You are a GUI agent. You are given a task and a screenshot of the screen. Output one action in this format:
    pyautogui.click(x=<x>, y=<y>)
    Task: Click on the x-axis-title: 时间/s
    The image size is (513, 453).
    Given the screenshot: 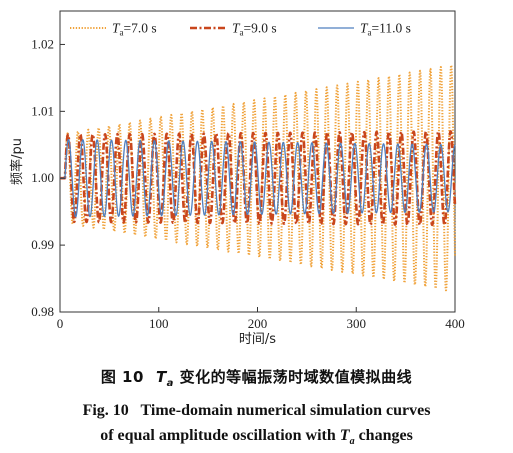 What is the action you would take?
    pyautogui.click(x=257, y=339)
    